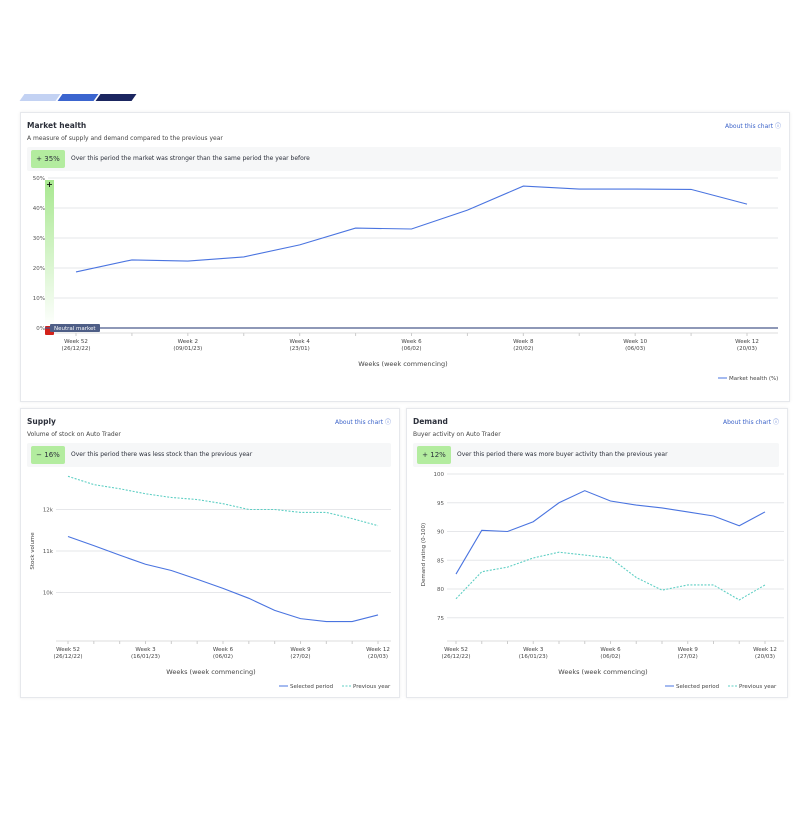 The width and height of the screenshot is (806, 838). Describe the element at coordinates (187, 349) in the screenshot. I see `x-tick-date: (09/01/23)` at that location.